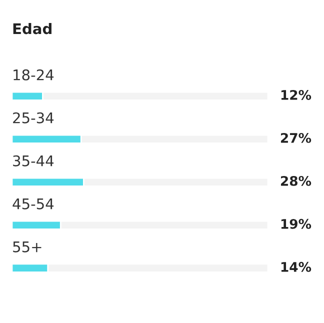 This screenshot has width=324, height=323. What do you see at coordinates (296, 95) in the screenshot?
I see `data-label: 12%` at bounding box center [296, 95].